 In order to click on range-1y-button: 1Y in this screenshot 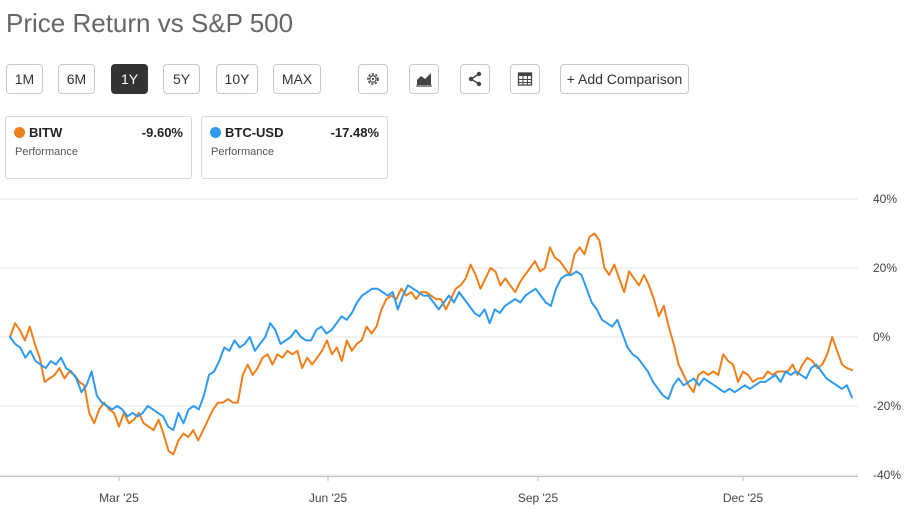, I will do `click(129, 79)`.